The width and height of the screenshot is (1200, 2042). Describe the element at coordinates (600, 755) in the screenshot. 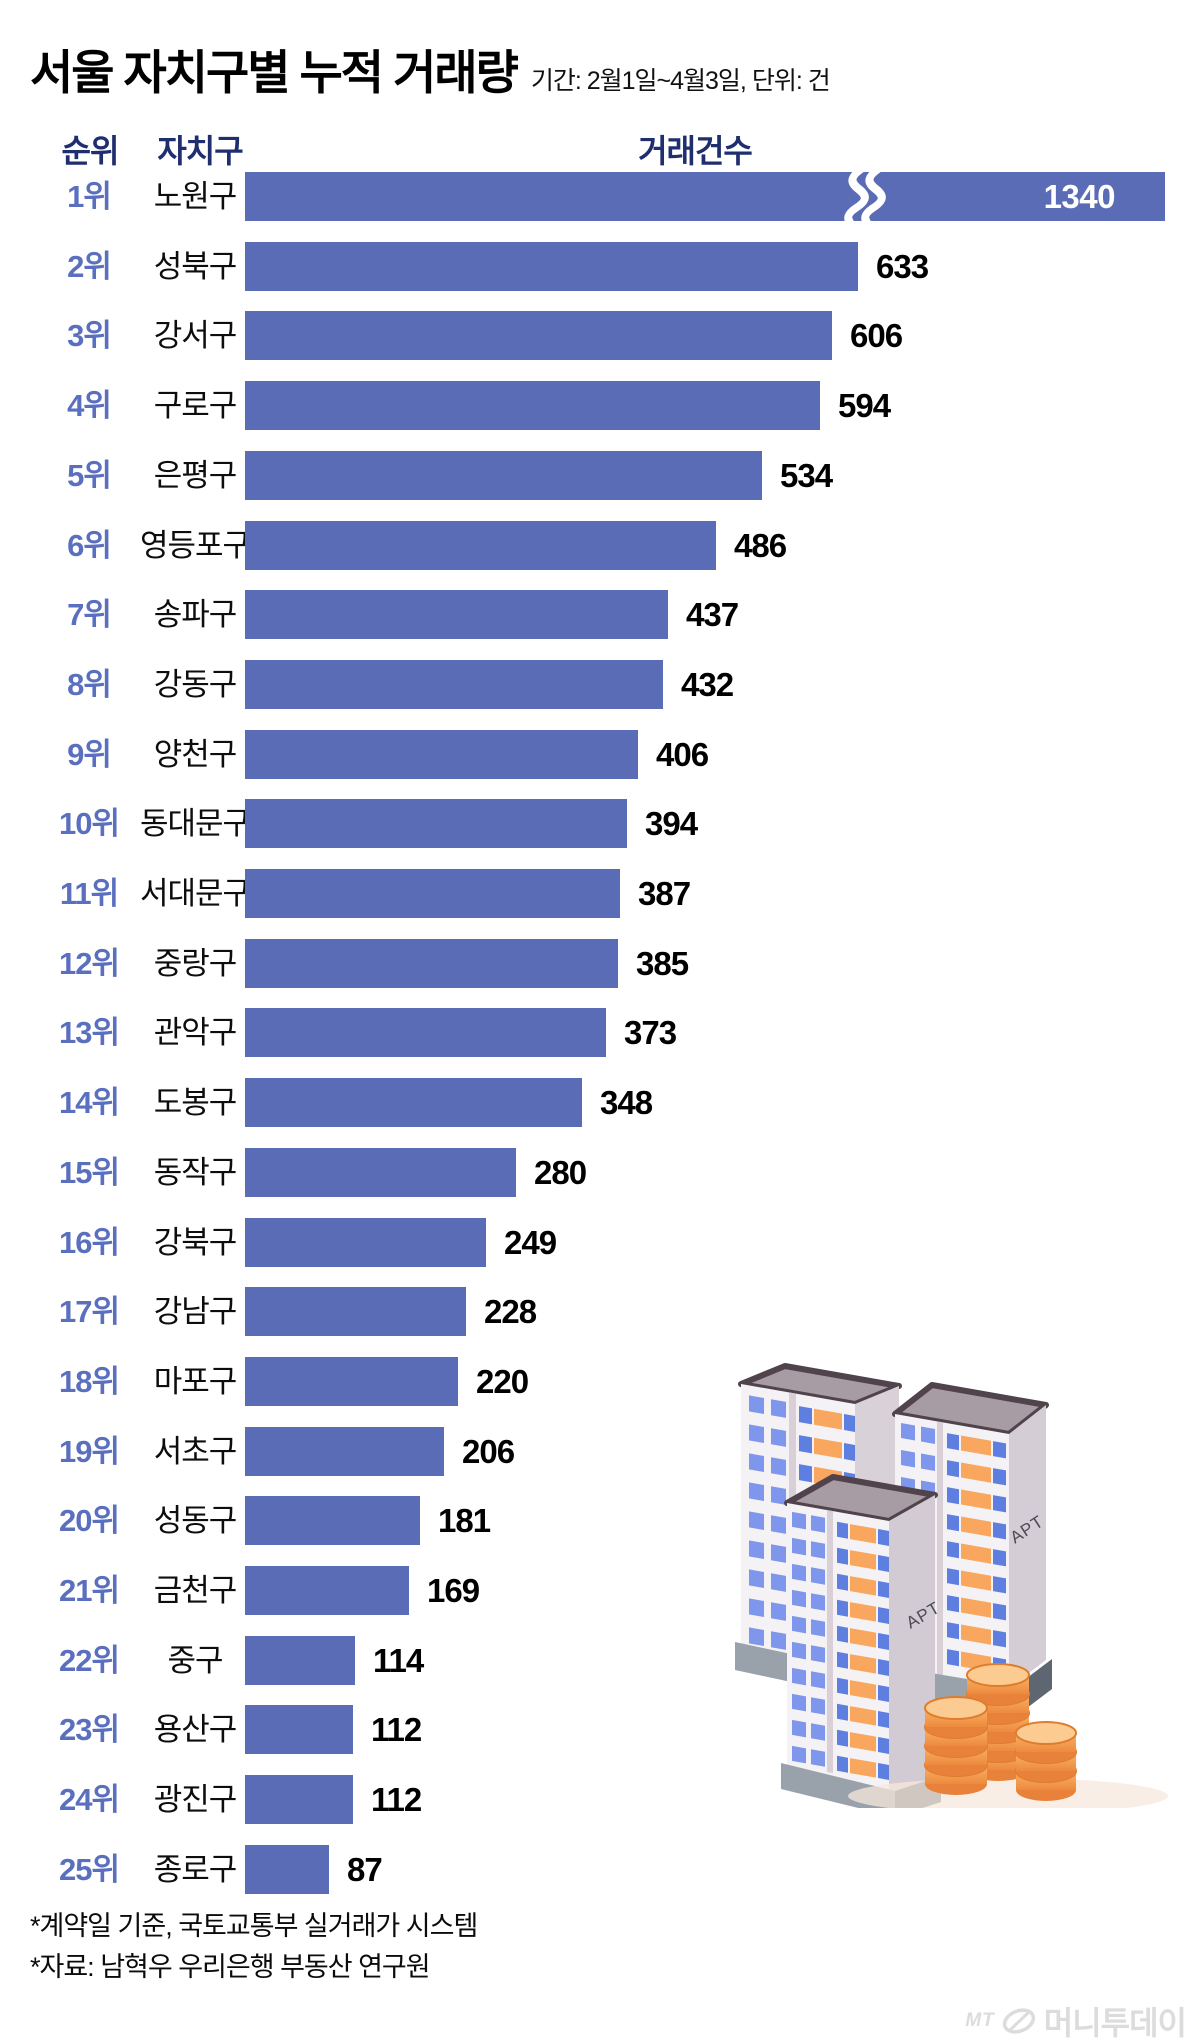

I see `table-row: 9위 양천구 406` at that location.